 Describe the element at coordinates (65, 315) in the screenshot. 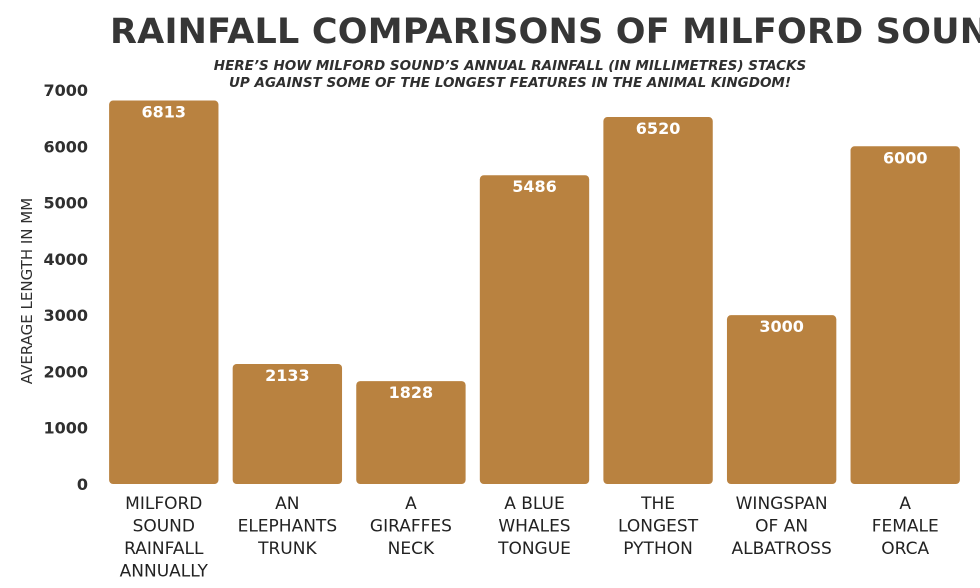

I see `y-tick-label: 3000` at that location.